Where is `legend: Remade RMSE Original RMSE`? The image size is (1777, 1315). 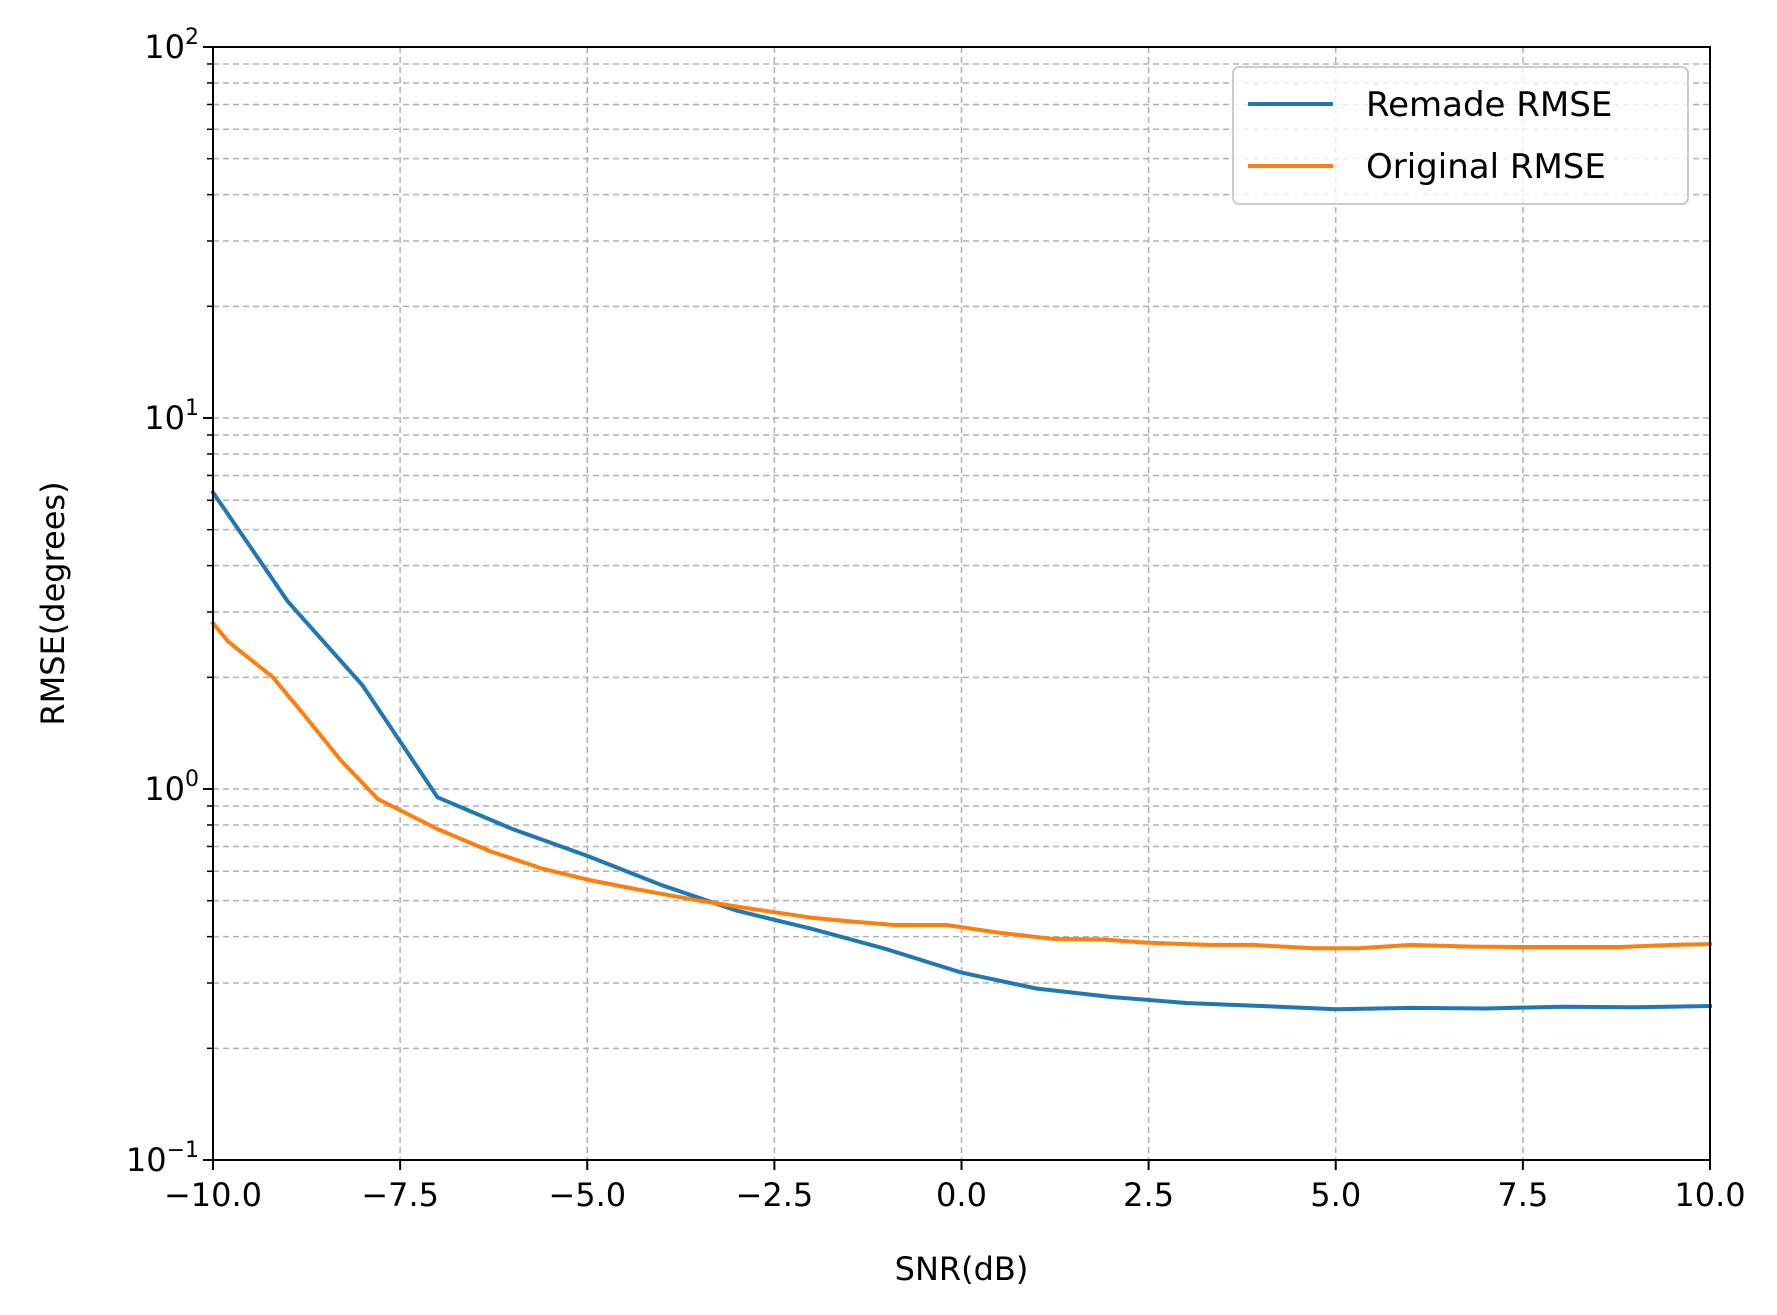 legend: Remade RMSE Original RMSE is located at coordinates (1460, 135).